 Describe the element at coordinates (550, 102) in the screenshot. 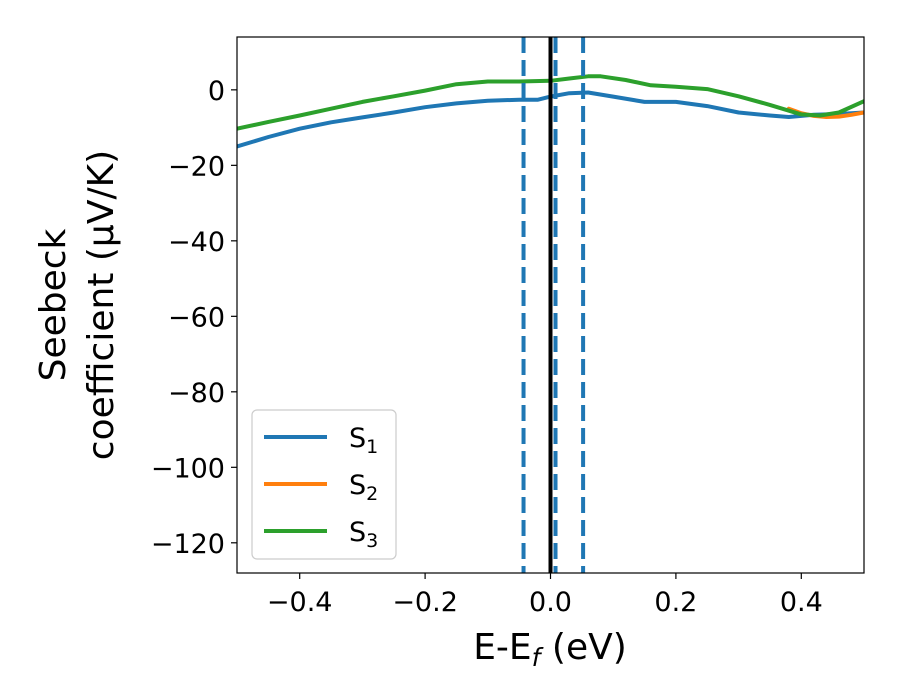

I see `series-line-s3` at that location.